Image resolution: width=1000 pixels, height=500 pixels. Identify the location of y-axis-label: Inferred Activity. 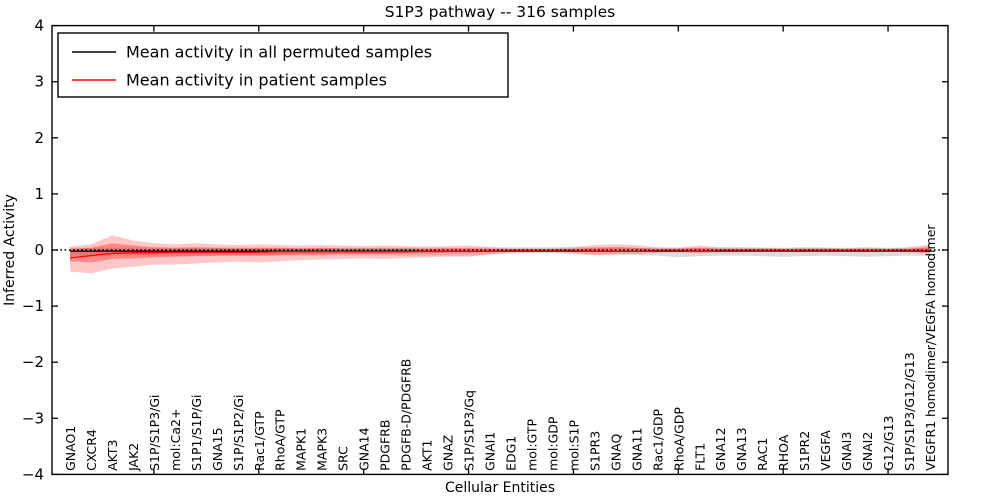
(10, 250).